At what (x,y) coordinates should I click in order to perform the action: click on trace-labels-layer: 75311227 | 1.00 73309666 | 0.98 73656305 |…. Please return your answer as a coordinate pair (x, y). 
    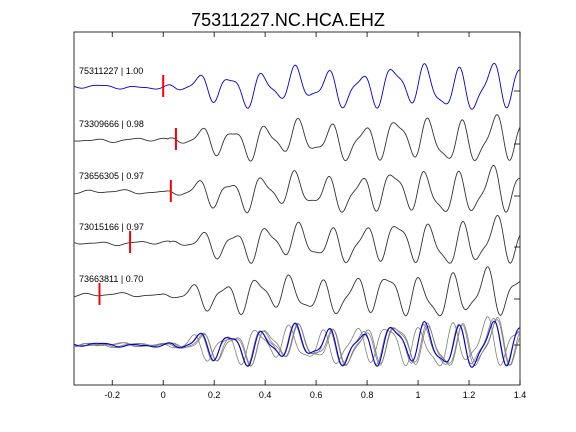
    Looking at the image, I should click on (111, 175).